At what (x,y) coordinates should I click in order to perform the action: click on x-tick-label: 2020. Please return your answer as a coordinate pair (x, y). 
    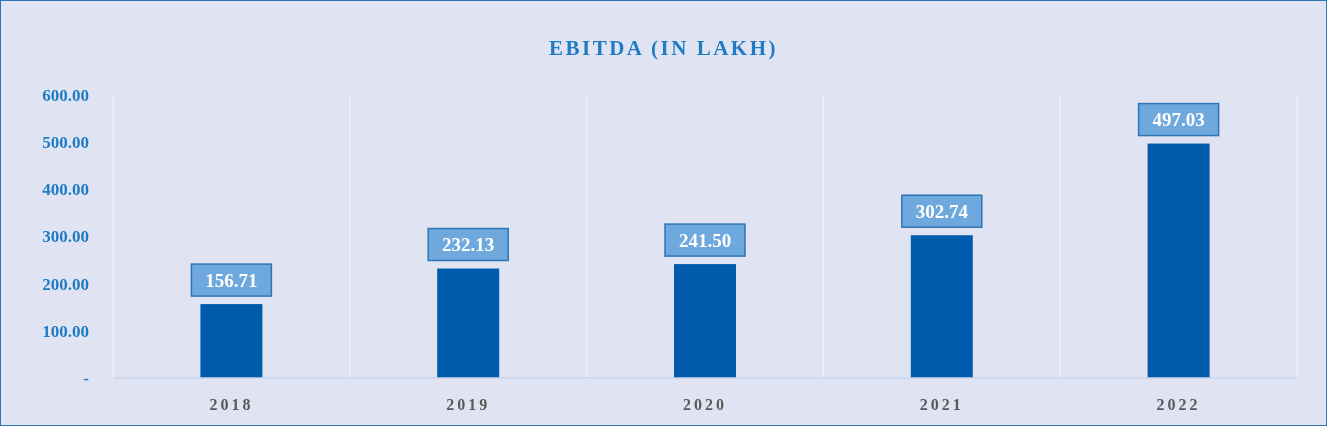
    Looking at the image, I should click on (705, 404).